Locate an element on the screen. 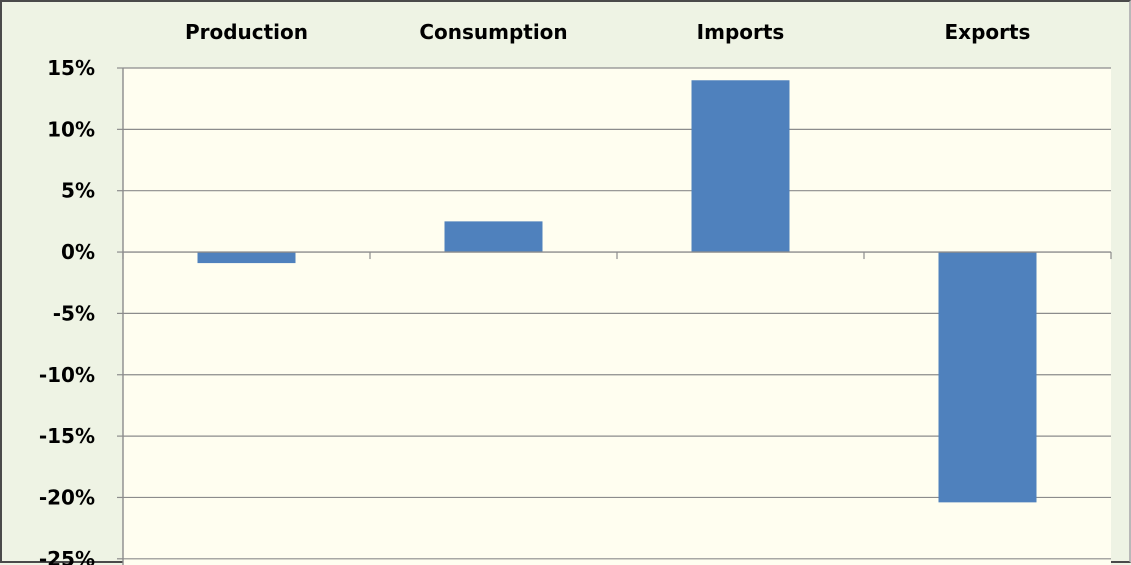 The width and height of the screenshot is (1131, 565). y-tick-label: 15% is located at coordinates (71, 68).